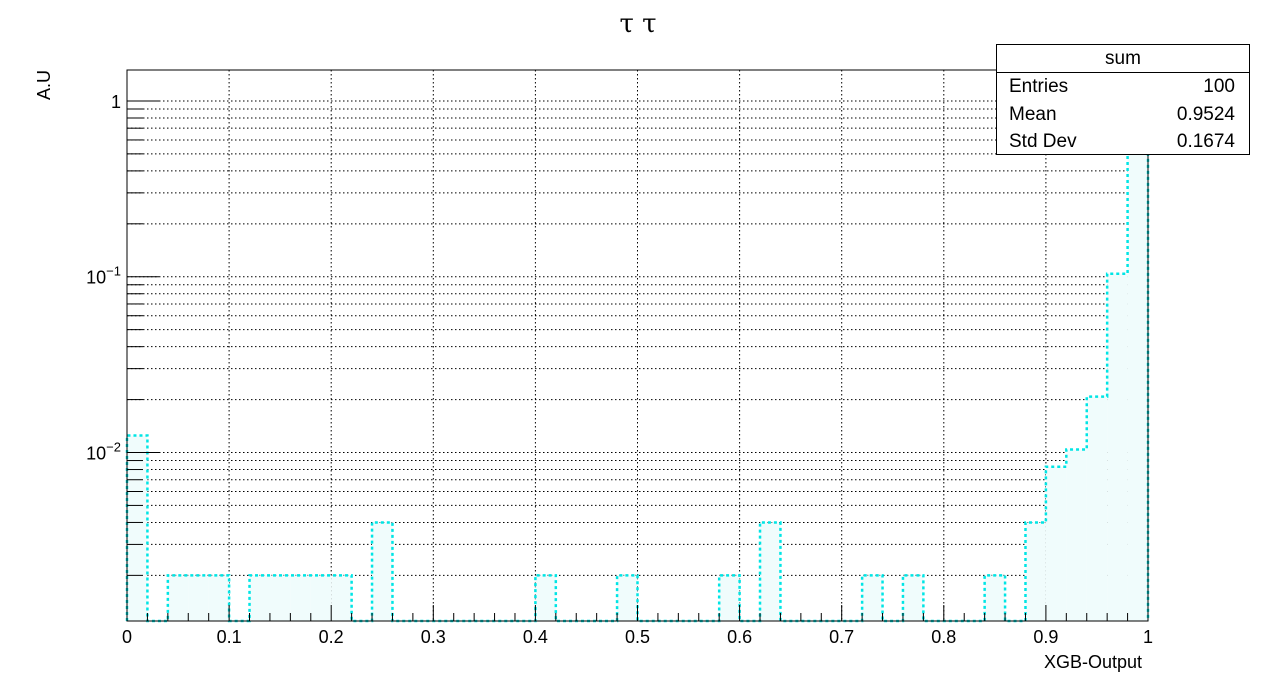 The width and height of the screenshot is (1276, 692). Describe the element at coordinates (103, 452) in the screenshot. I see `y-tick-label: 10⁻²` at that location.